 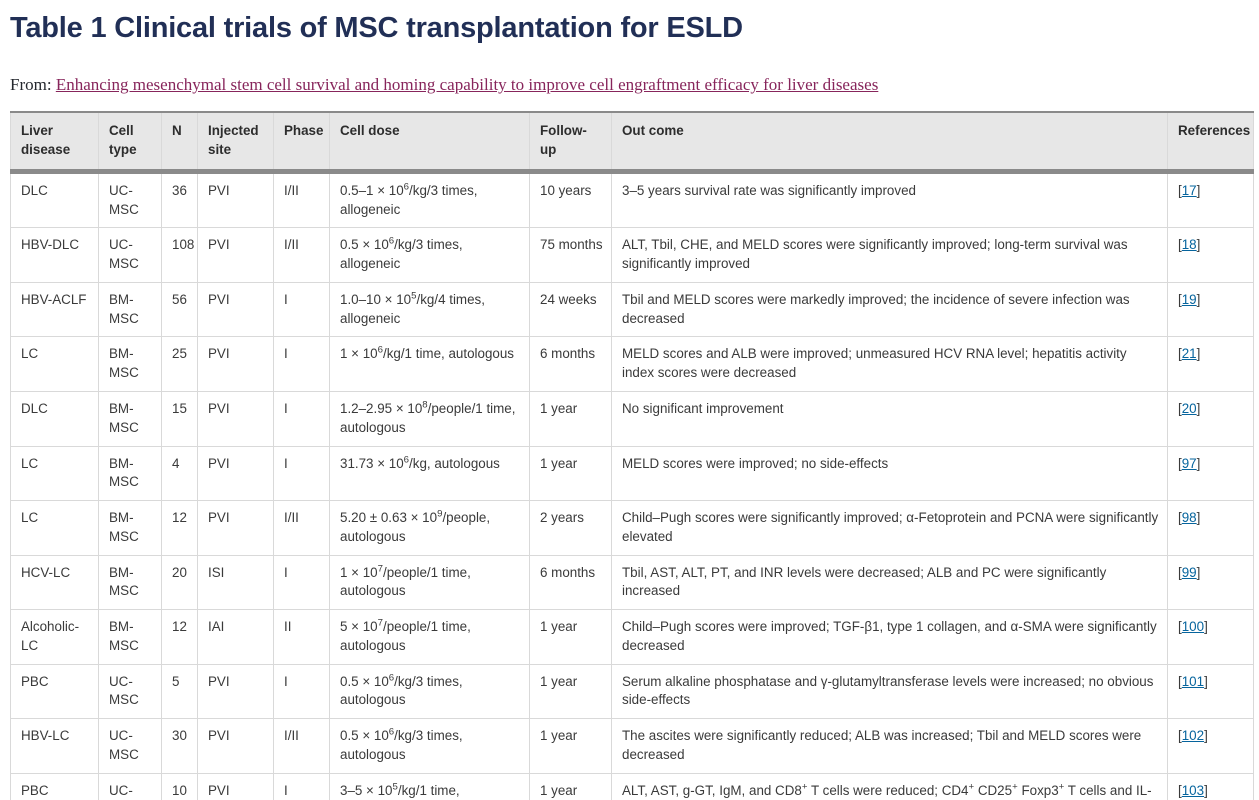 I want to click on reference-link: 18, so click(x=1189, y=245).